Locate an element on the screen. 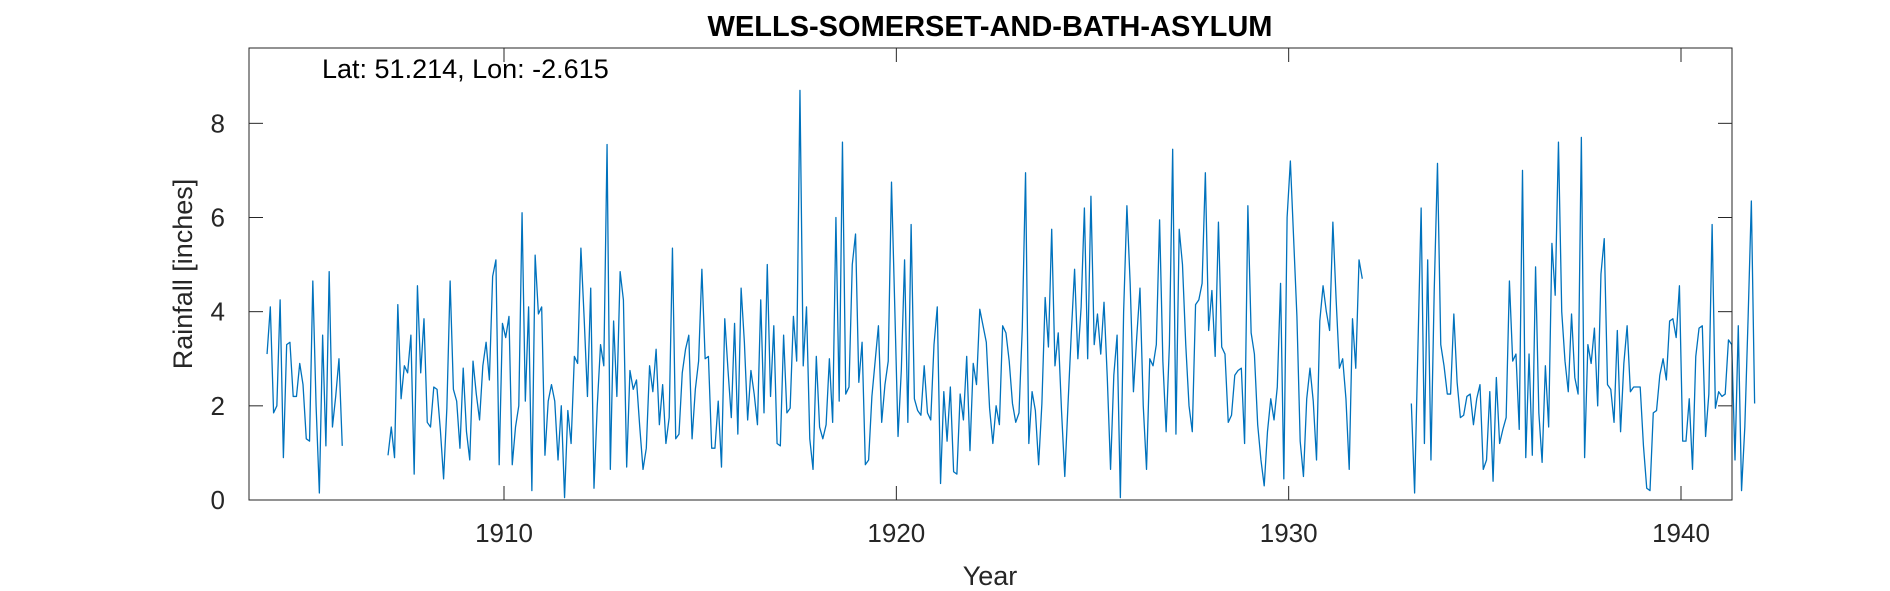  x-tick-label: 1940 is located at coordinates (1681, 533).